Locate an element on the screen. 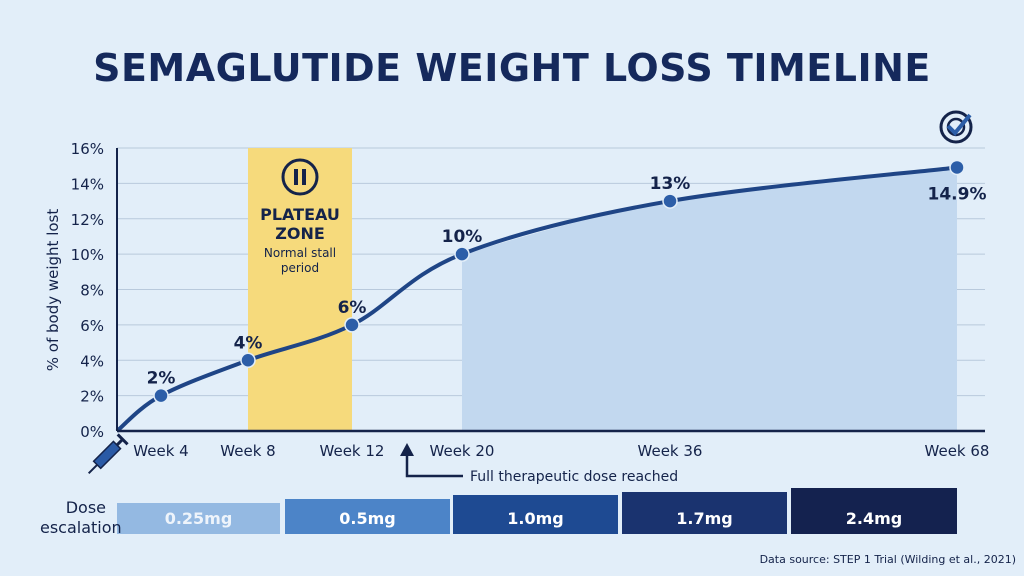 This screenshot has height=576, width=1024. plateau-subtitle: period is located at coordinates (300, 268).